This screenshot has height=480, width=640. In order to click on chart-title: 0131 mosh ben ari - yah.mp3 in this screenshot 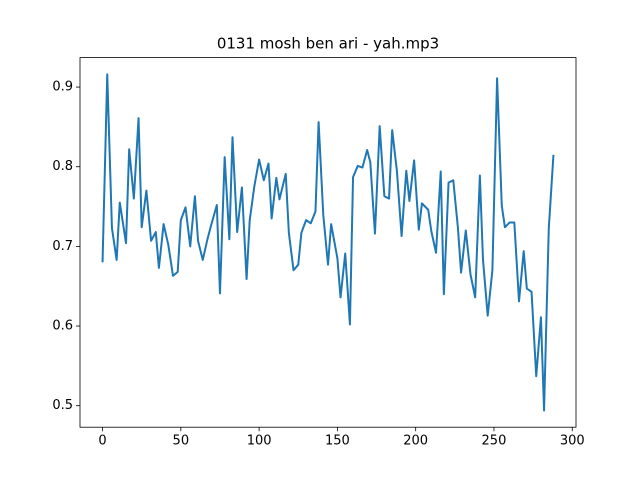, I will do `click(328, 44)`.